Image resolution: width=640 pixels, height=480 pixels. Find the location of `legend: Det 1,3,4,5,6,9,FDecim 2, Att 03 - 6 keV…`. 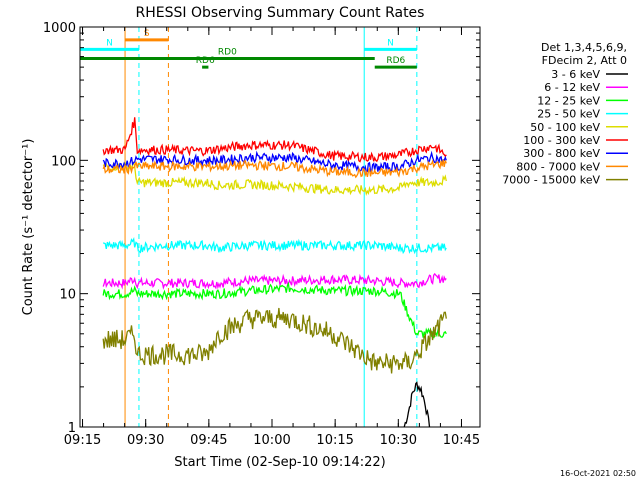

legend: Det 1,3,4,5,6,9,FDecim 2, Att 03 - 6 keV… is located at coordinates (565, 114).